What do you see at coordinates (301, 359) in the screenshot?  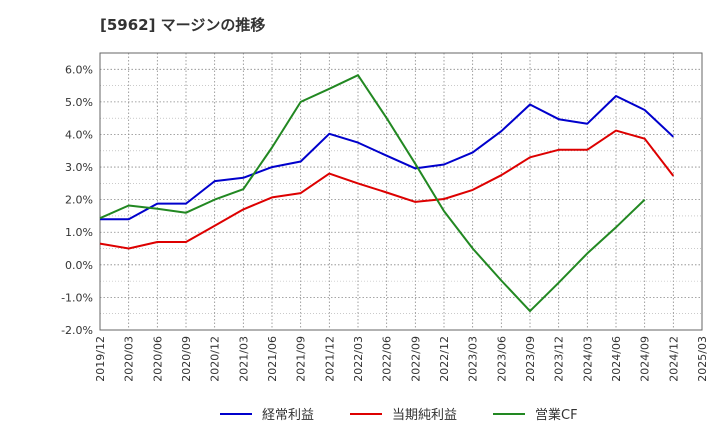 I see `x-tick-label: 2021/09` at bounding box center [301, 359].